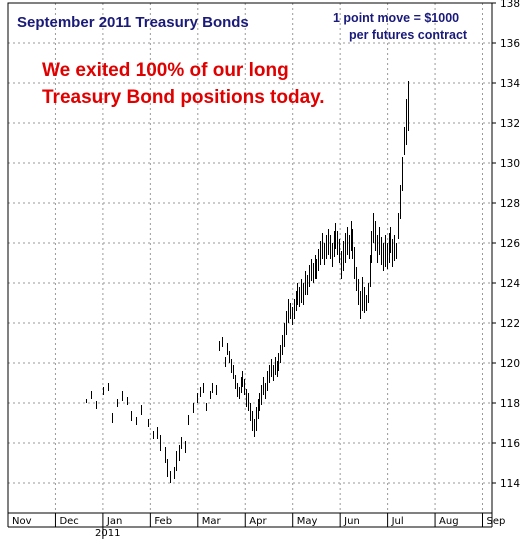 The height and width of the screenshot is (539, 529). I want to click on ytick-label-136: 136, so click(510, 44).